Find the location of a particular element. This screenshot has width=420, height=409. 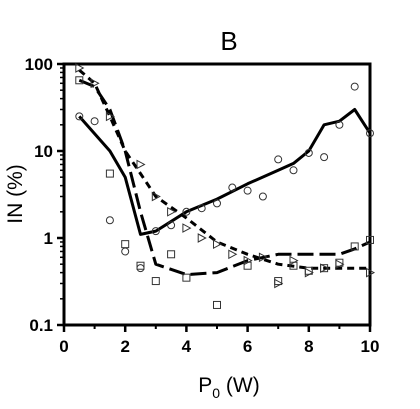

y-tick-label: 1 is located at coordinates (48, 238).